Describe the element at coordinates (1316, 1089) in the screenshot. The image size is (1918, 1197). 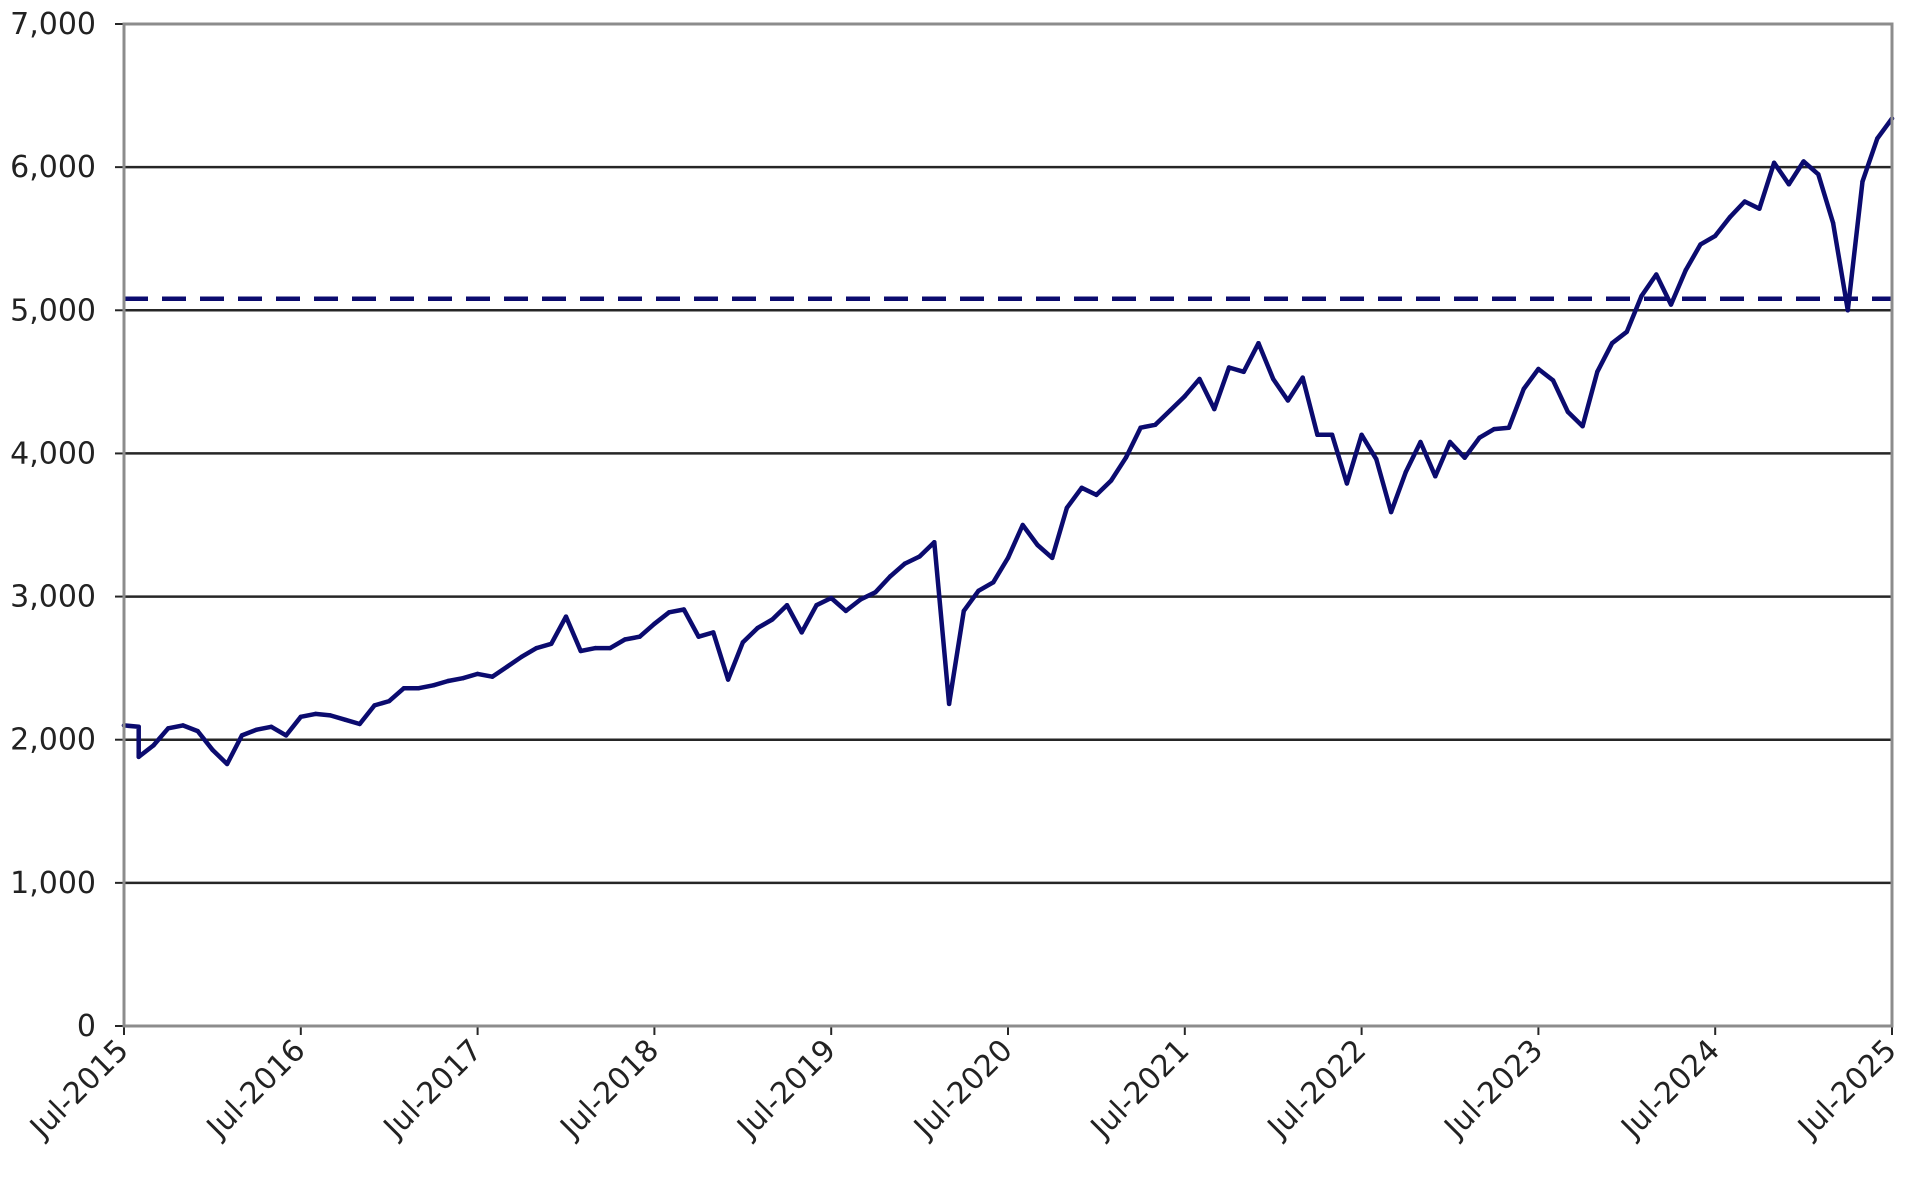
I see `x-tick-label: Jul-2022` at that location.